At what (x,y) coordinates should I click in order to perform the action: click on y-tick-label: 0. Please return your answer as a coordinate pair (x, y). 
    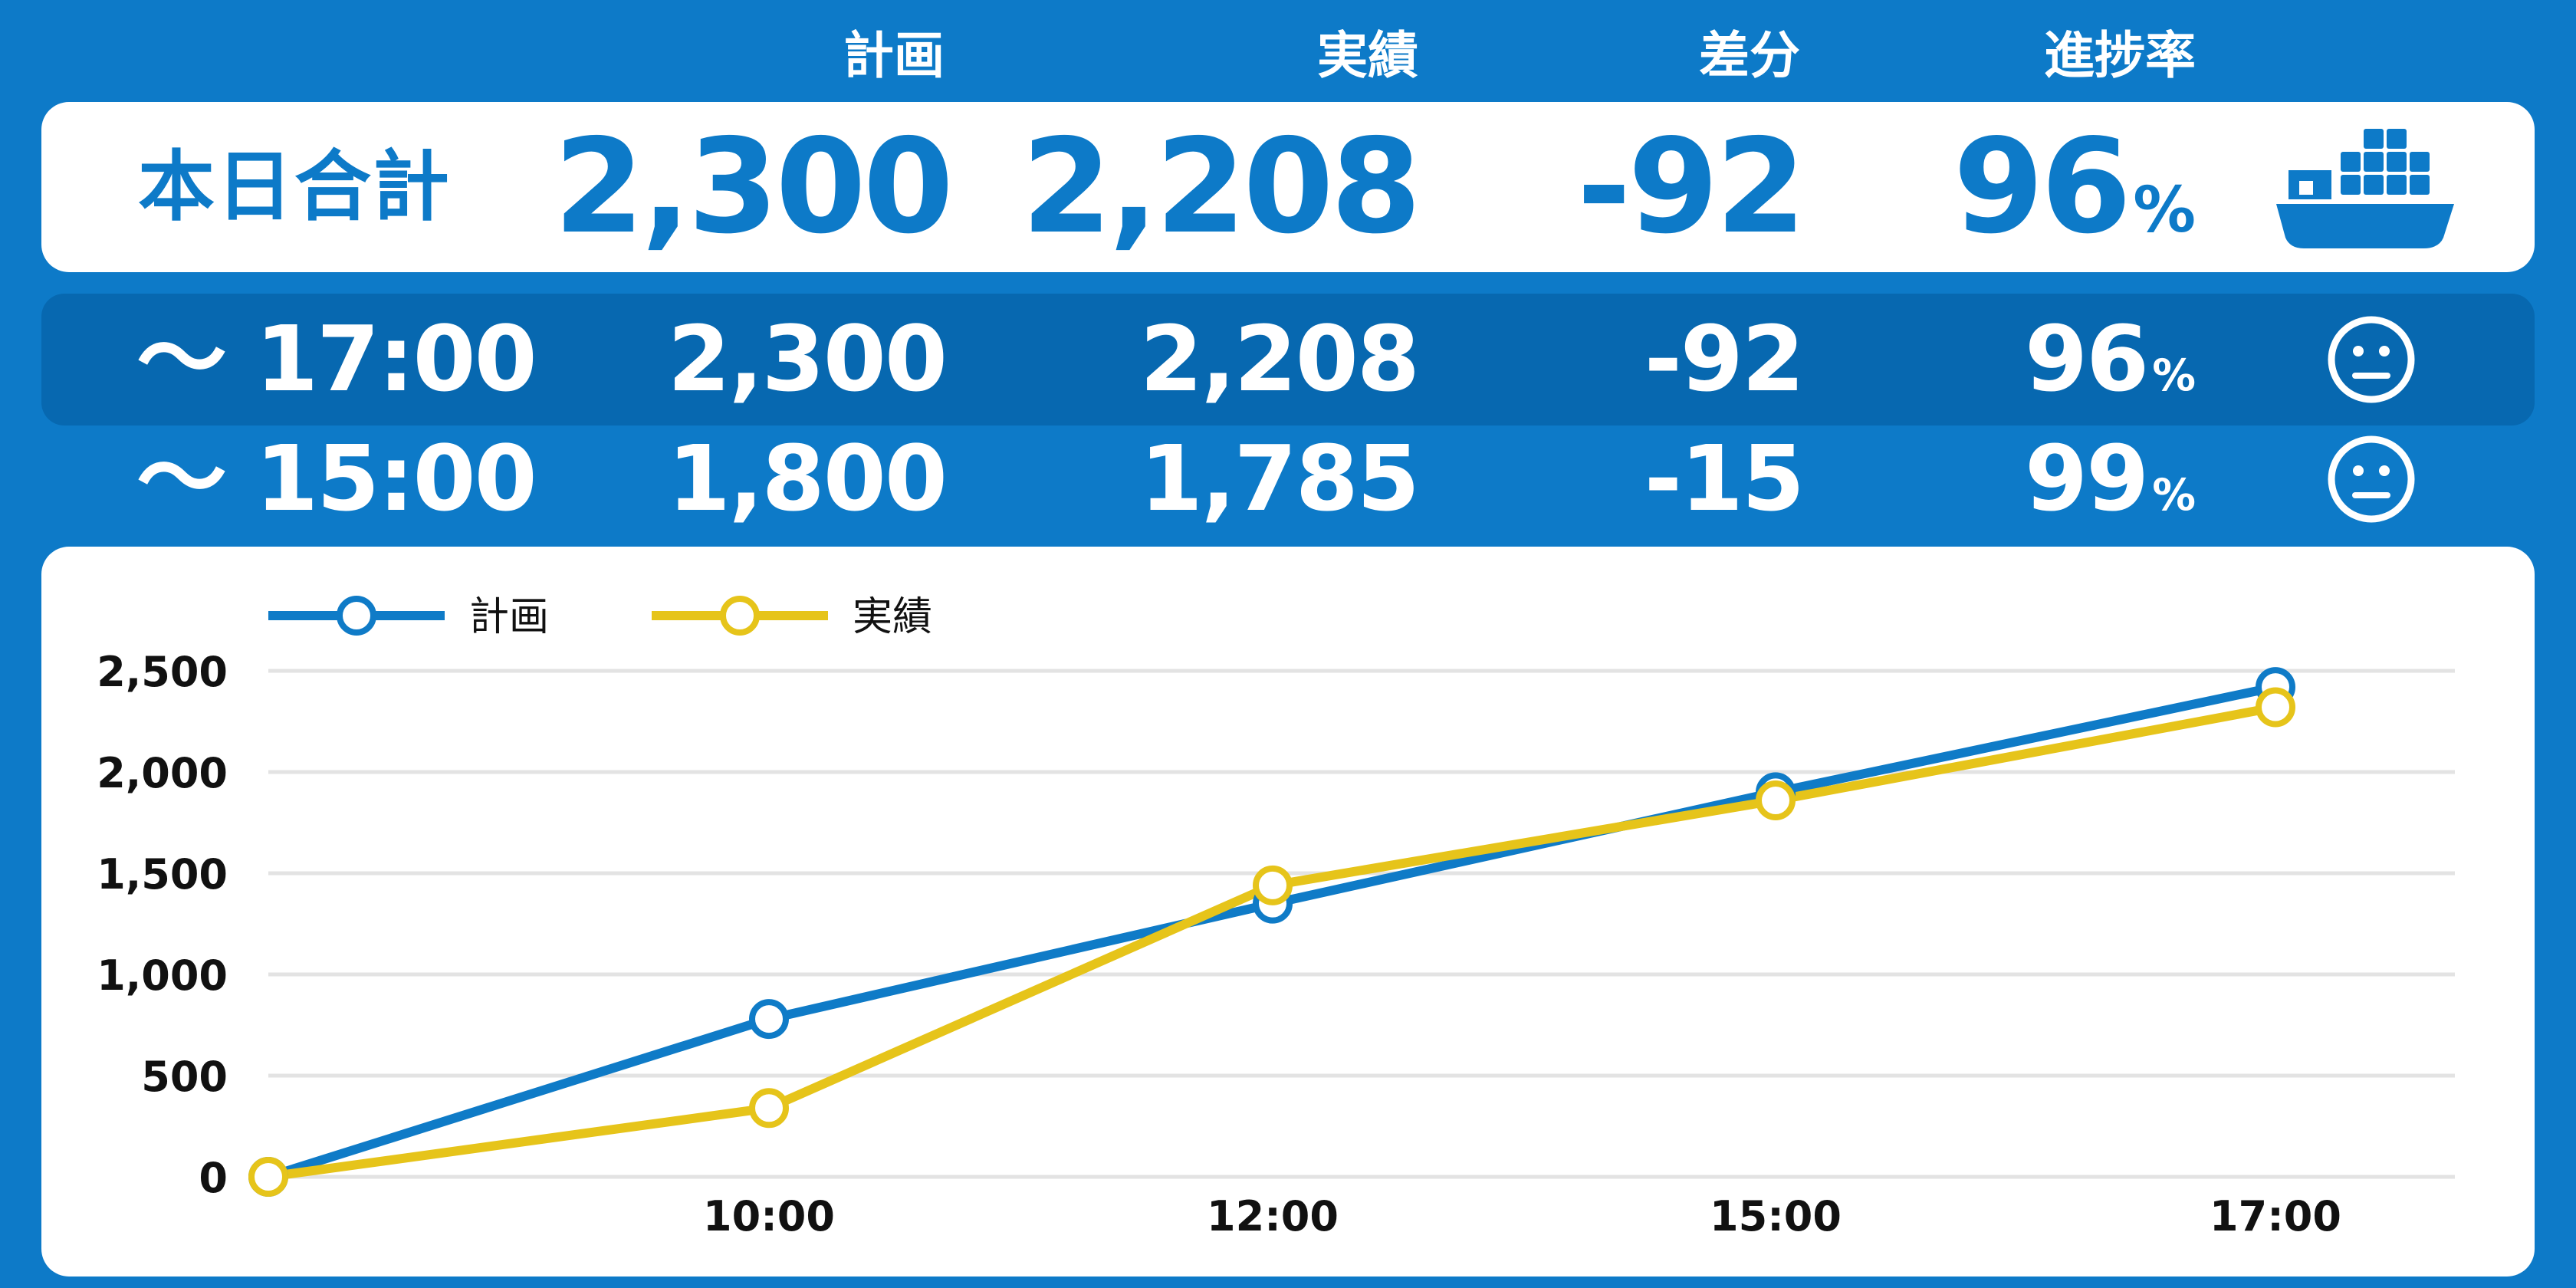
    Looking at the image, I should click on (214, 1178).